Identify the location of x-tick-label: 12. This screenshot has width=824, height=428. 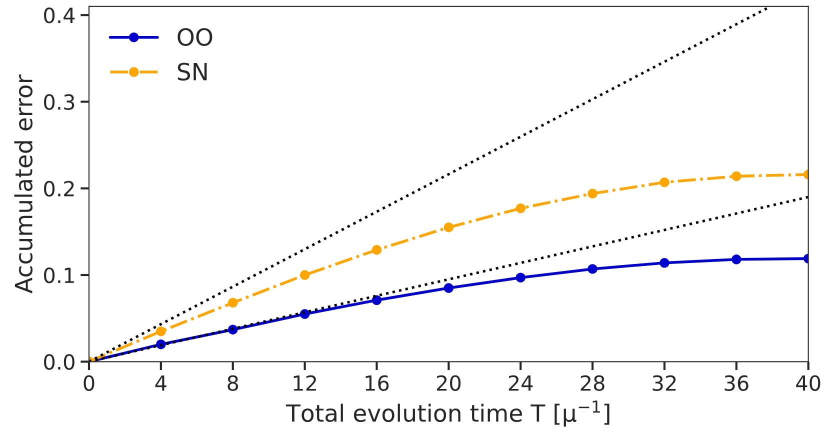
(305, 383).